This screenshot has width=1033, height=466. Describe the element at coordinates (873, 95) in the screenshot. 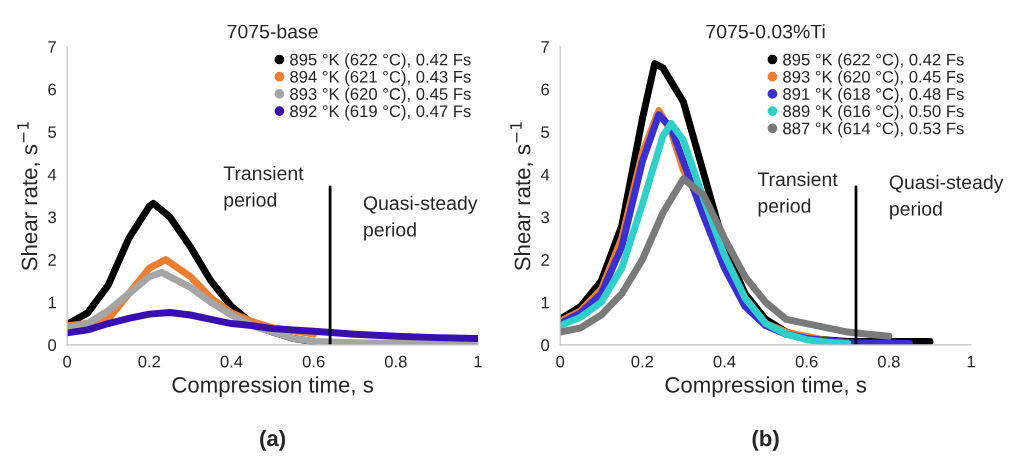

I see `legend-label: 891 °K (618 °C), 0.48 Fs` at that location.